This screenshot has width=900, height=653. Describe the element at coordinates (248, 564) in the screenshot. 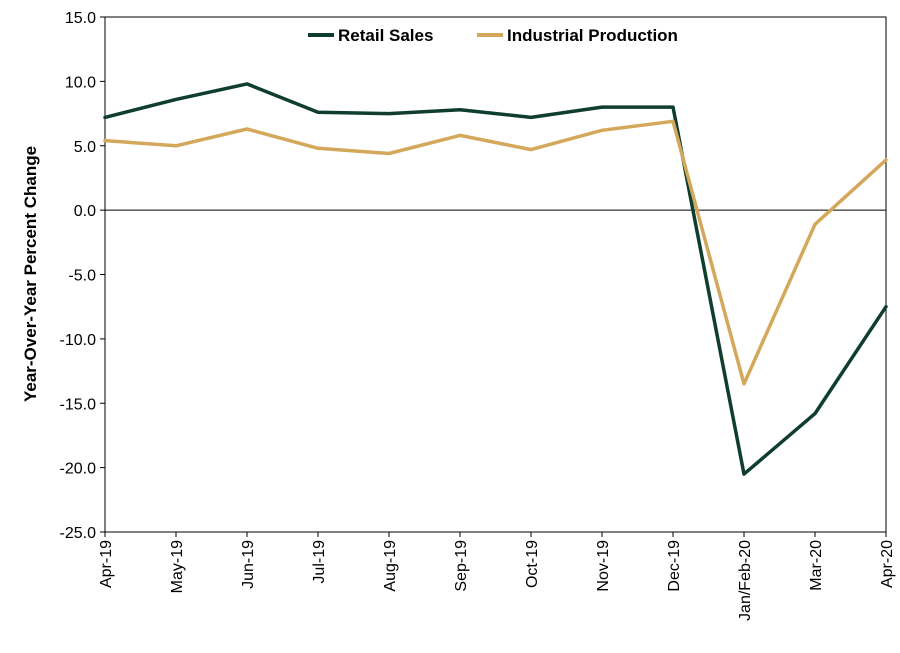

I see `x-tick-label: Jun-19` at that location.